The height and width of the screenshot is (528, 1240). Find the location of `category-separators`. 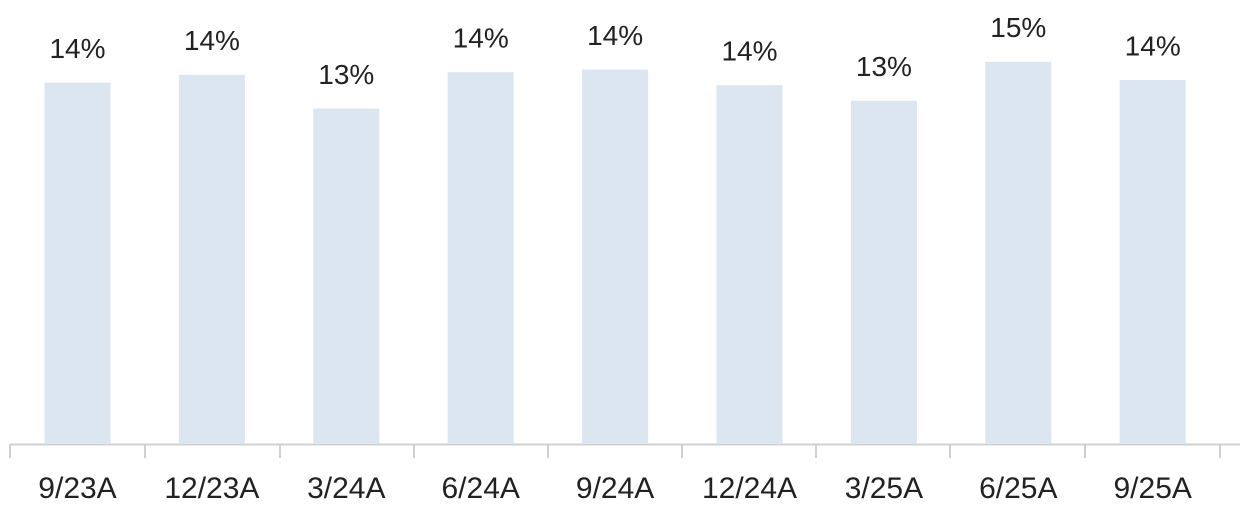

category-separators is located at coordinates (615, 451).